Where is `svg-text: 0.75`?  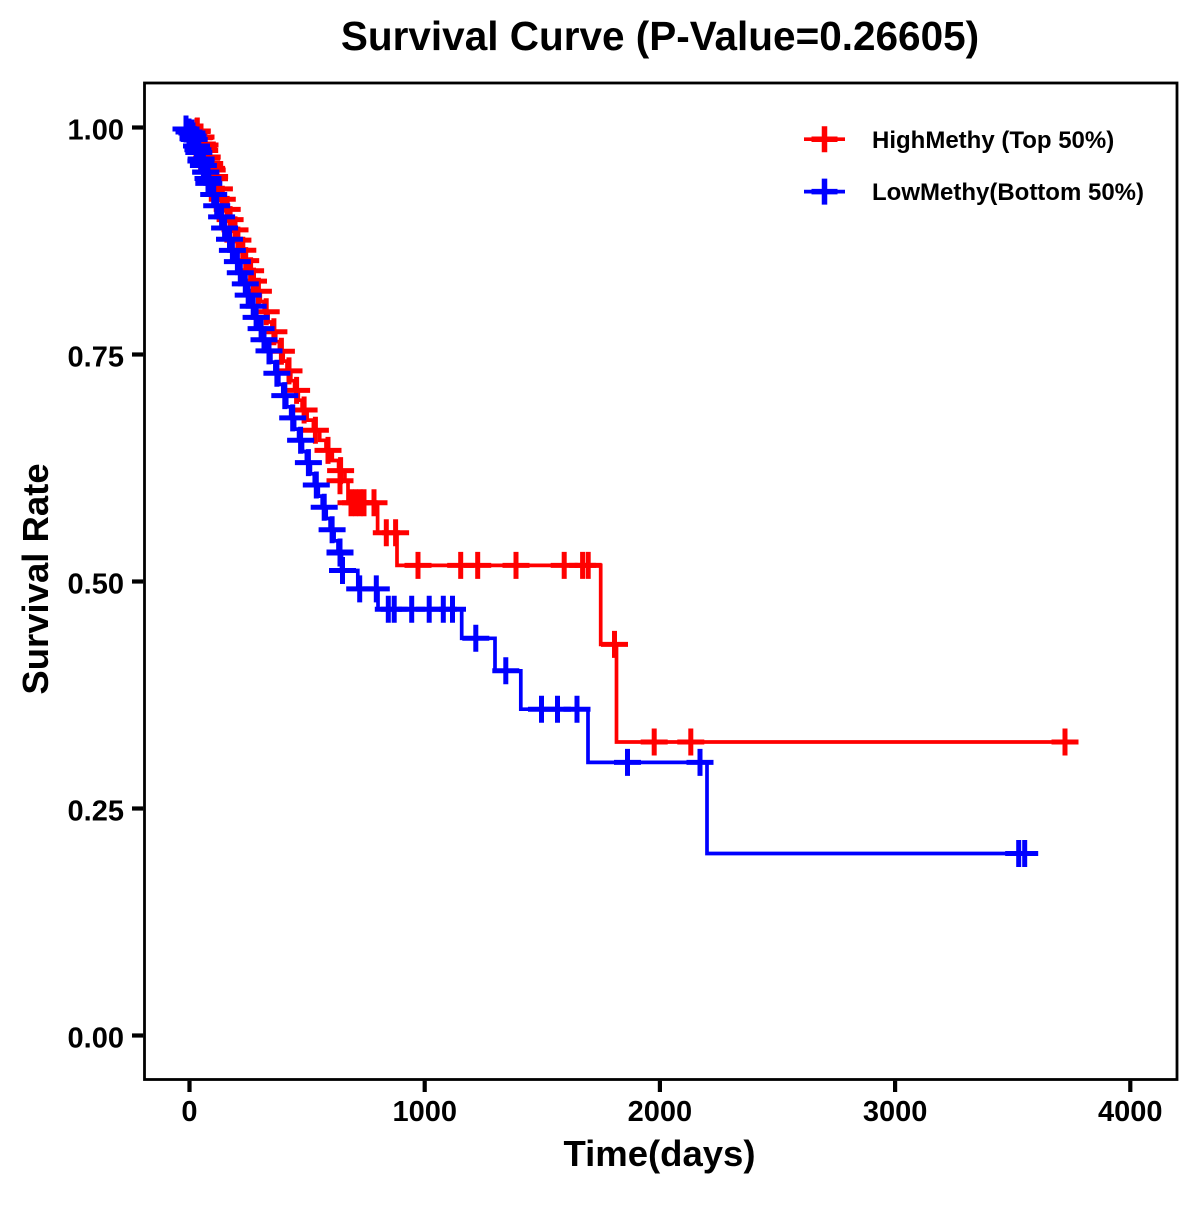 svg-text: 0.75 is located at coordinates (96, 358).